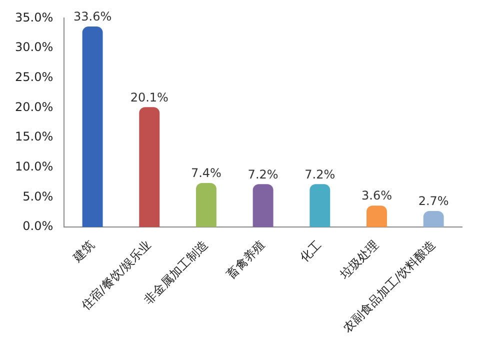 The width and height of the screenshot is (500, 351). I want to click on y-tick-label: 35.0%, so click(34, 17).